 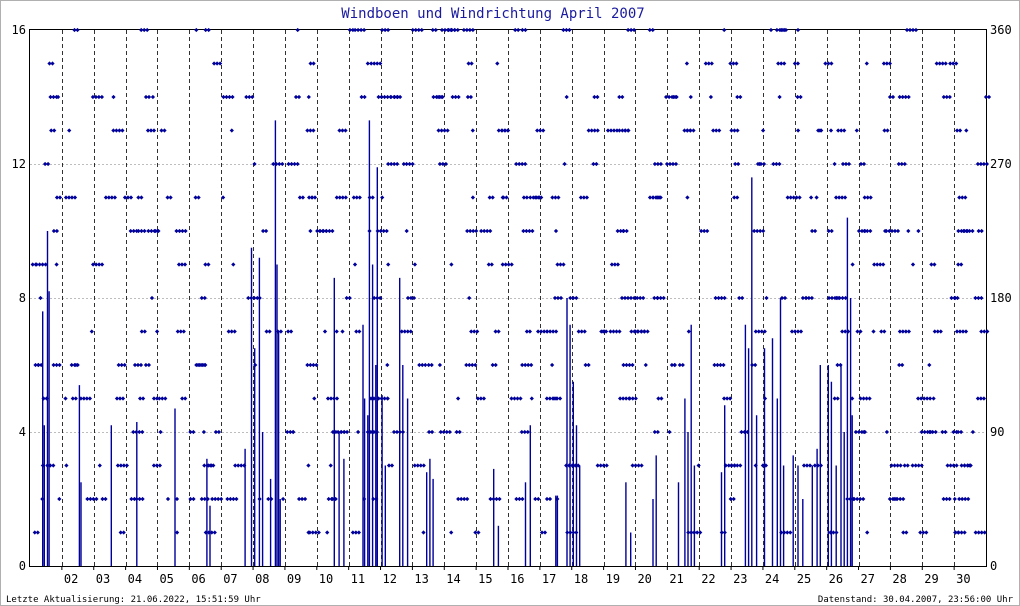 I want to click on x-tick-label: 12, so click(x=390, y=579).